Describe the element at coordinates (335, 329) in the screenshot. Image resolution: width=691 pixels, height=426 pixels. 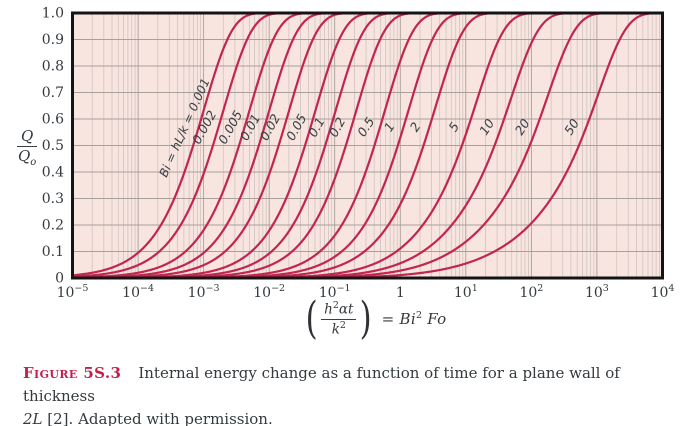
I see `x-title-k: k` at that location.